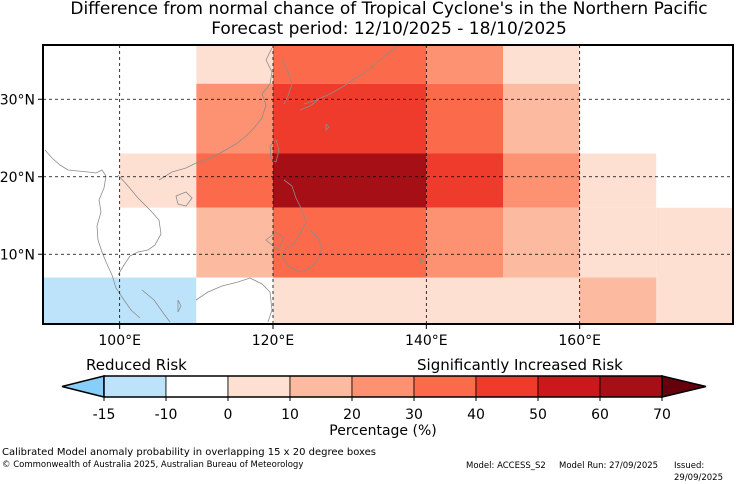 This screenshot has height=484, width=755. What do you see at coordinates (17, 178) in the screenshot?
I see `y-tick-label: 20°N` at bounding box center [17, 178].